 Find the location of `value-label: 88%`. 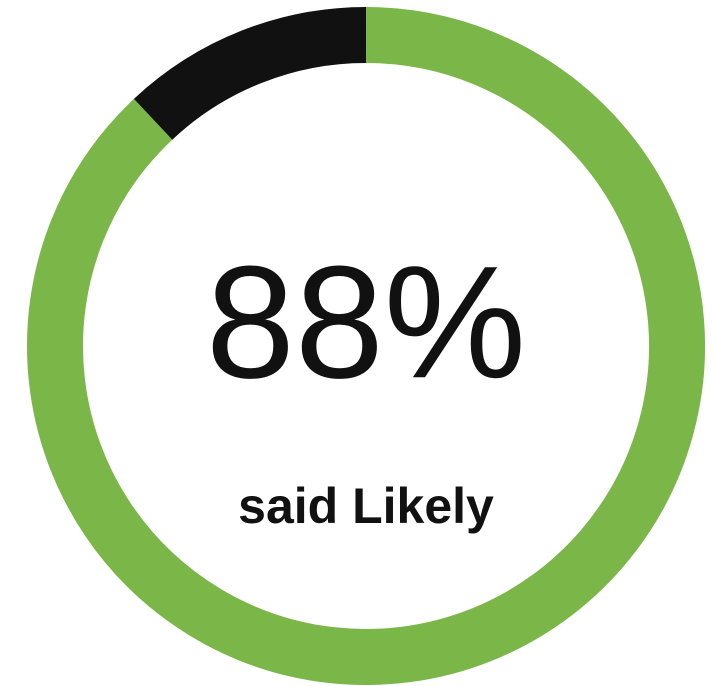

value-label: 88% is located at coordinates (366, 321).